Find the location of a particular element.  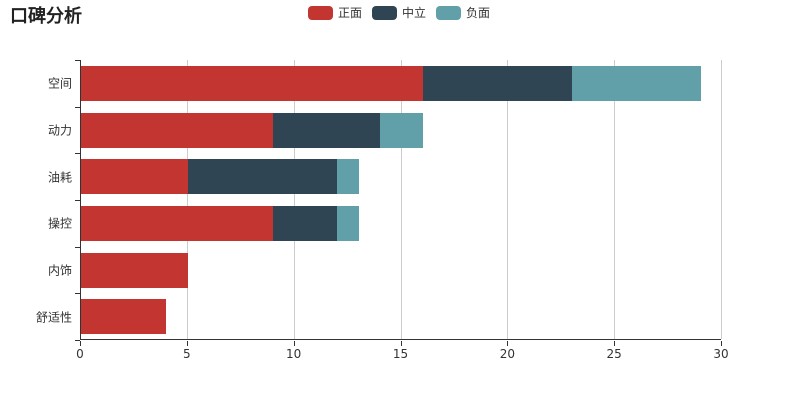

y-category-label: 油耗 is located at coordinates (59, 177).